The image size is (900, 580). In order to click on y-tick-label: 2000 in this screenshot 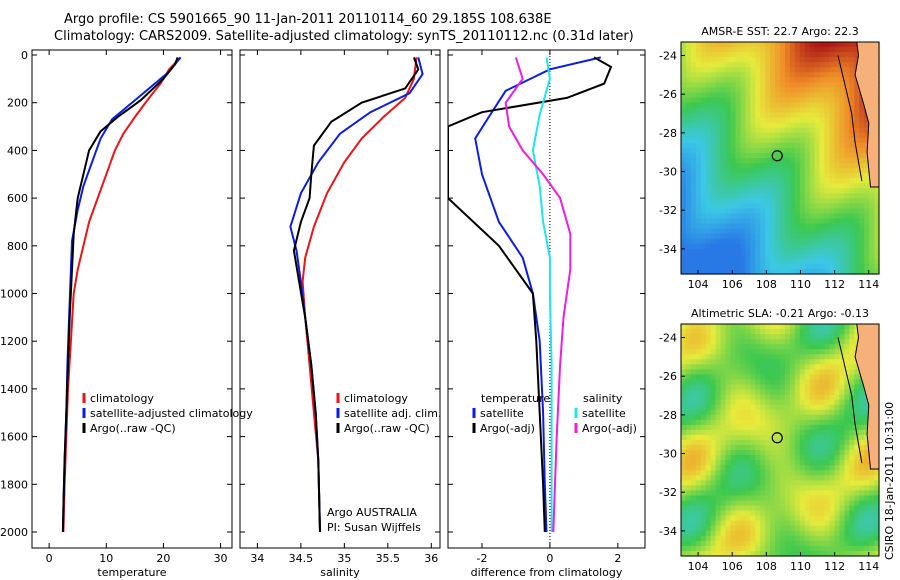, I will do `click(14, 532)`.